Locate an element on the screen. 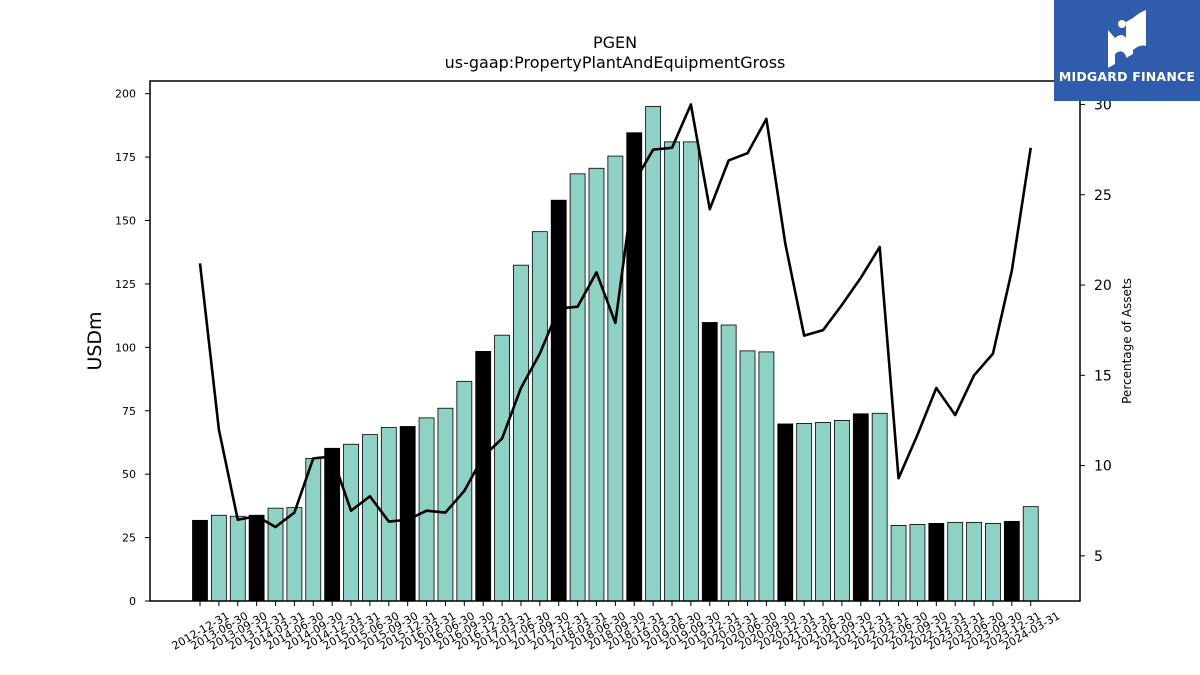 This screenshot has width=1200, height=675. y2-tick-label-5: 5 is located at coordinates (1098, 557).